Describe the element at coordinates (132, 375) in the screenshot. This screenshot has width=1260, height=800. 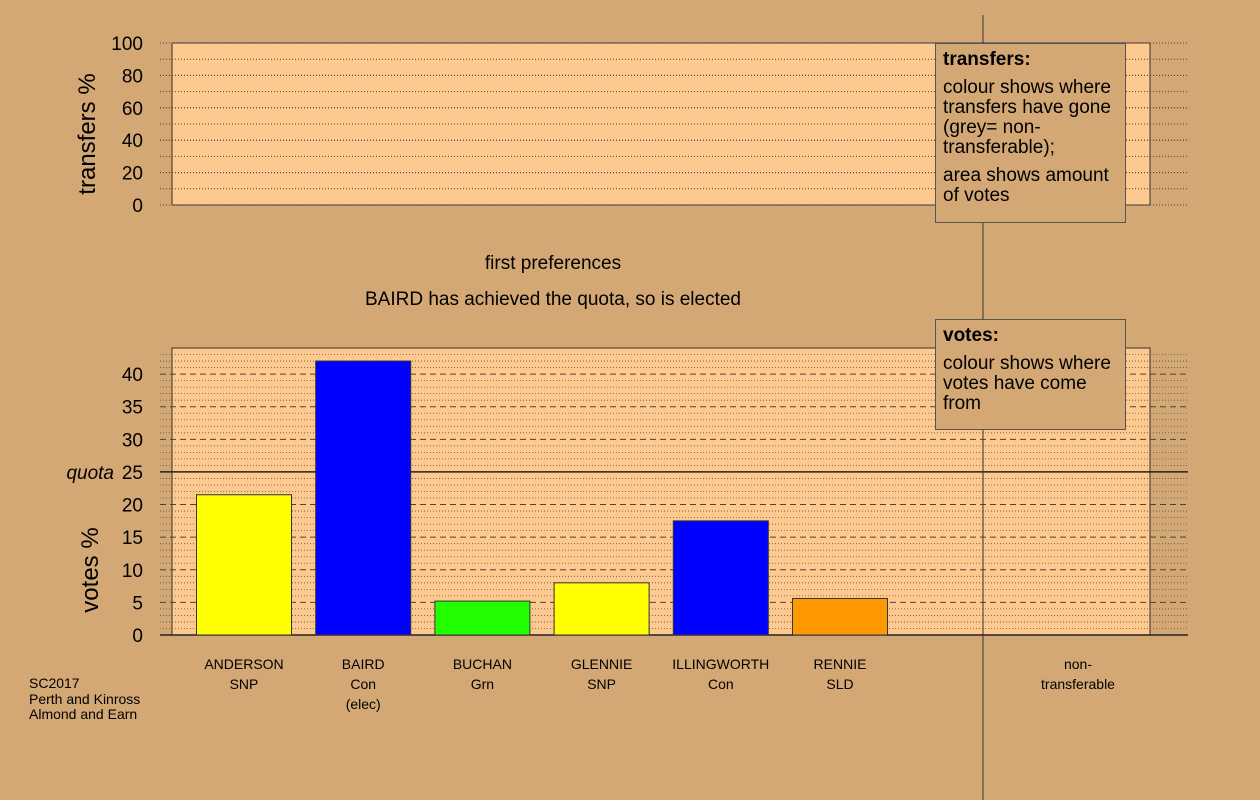
I see `votes-y-tick-label: 40` at that location.